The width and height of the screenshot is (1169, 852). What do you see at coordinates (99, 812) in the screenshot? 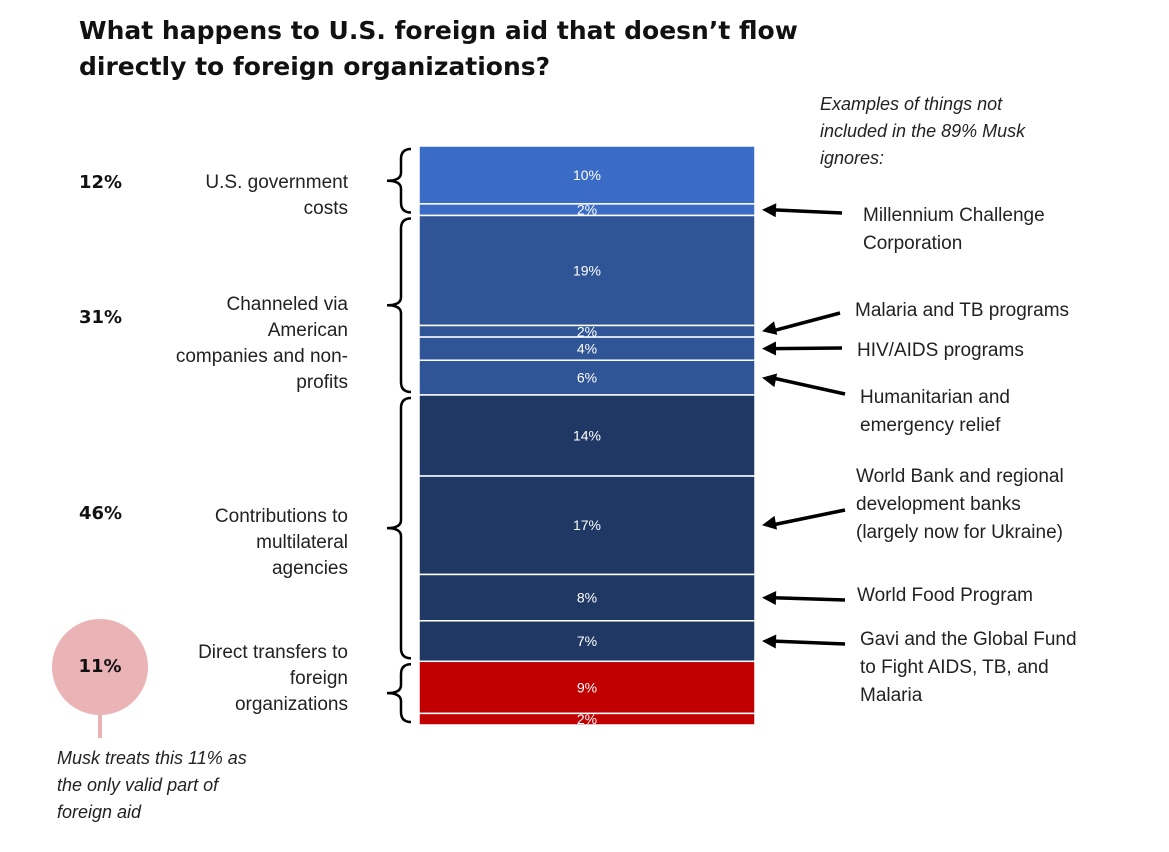
I see `footnote-line-3: foreign aid` at bounding box center [99, 812].